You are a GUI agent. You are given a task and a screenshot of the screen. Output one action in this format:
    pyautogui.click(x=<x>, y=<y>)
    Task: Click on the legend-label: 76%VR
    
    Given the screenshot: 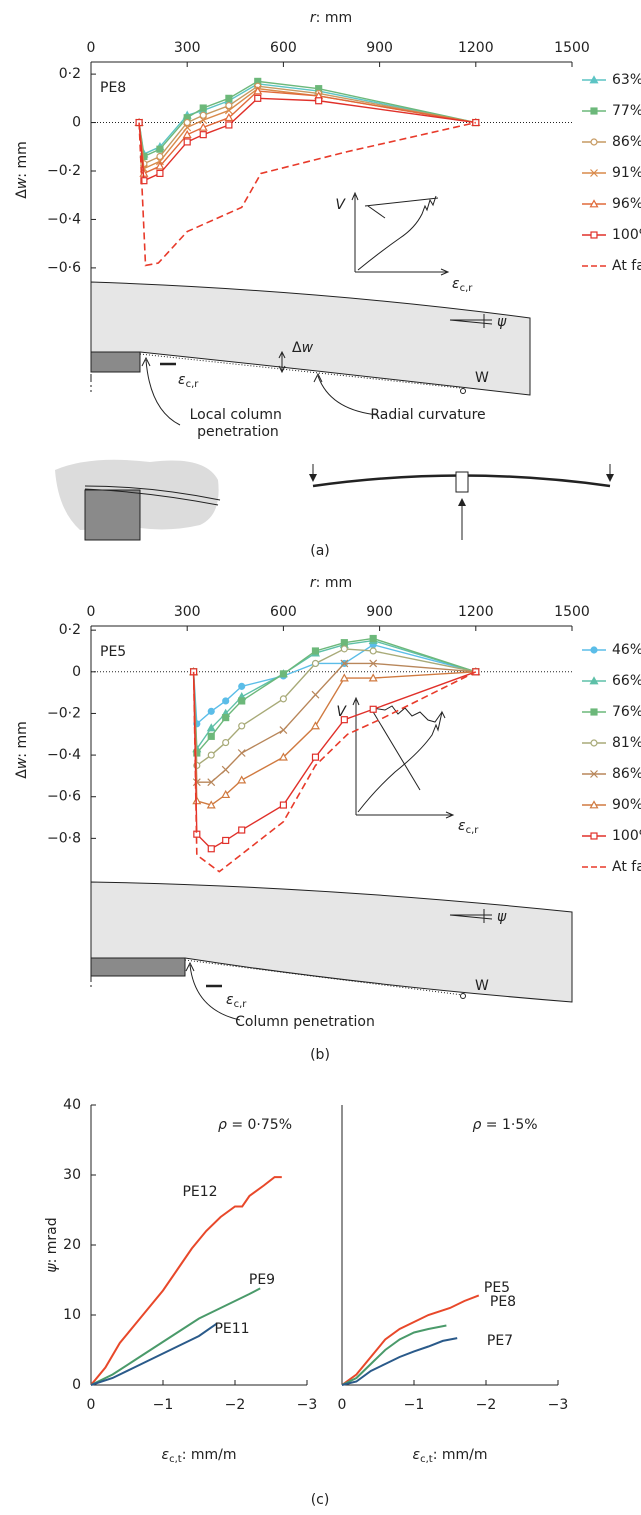 What is the action you would take?
    pyautogui.click(x=626, y=713)
    